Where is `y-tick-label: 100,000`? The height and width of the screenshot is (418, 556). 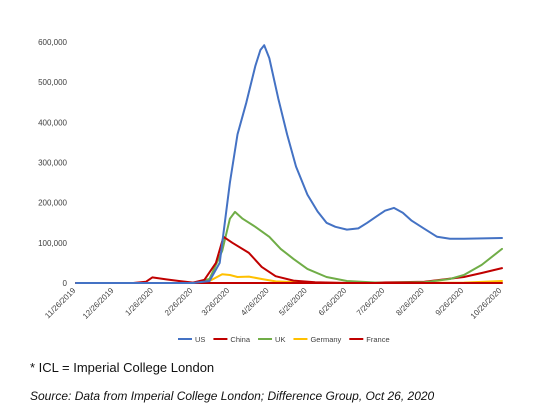
y-tick-label: 100,000 is located at coordinates (52, 243).